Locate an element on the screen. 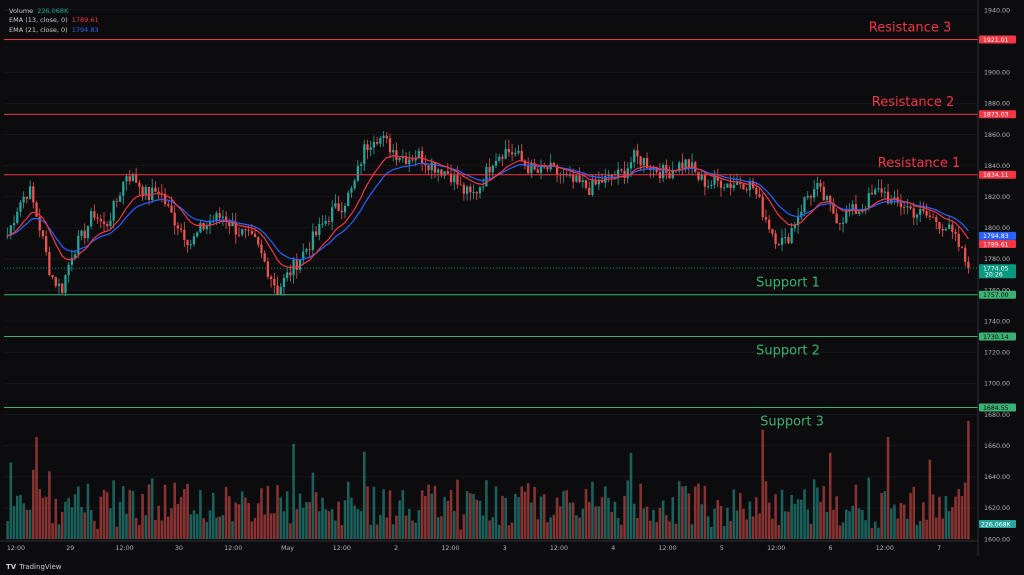 Image resolution: width=1024 pixels, height=575 pixels. level-label: Resistance 2 is located at coordinates (913, 102).